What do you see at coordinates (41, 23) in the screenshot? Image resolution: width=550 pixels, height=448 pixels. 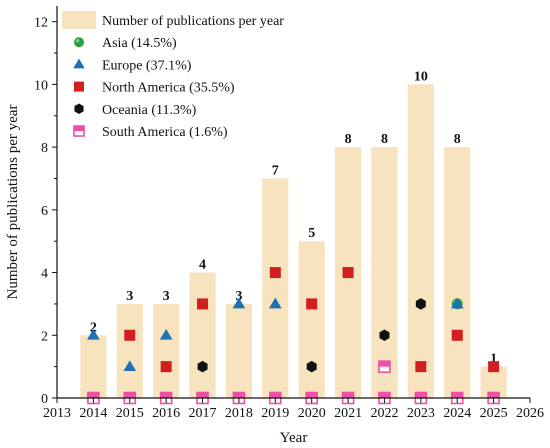 I see `y-tick-label-12: 12` at bounding box center [41, 23].